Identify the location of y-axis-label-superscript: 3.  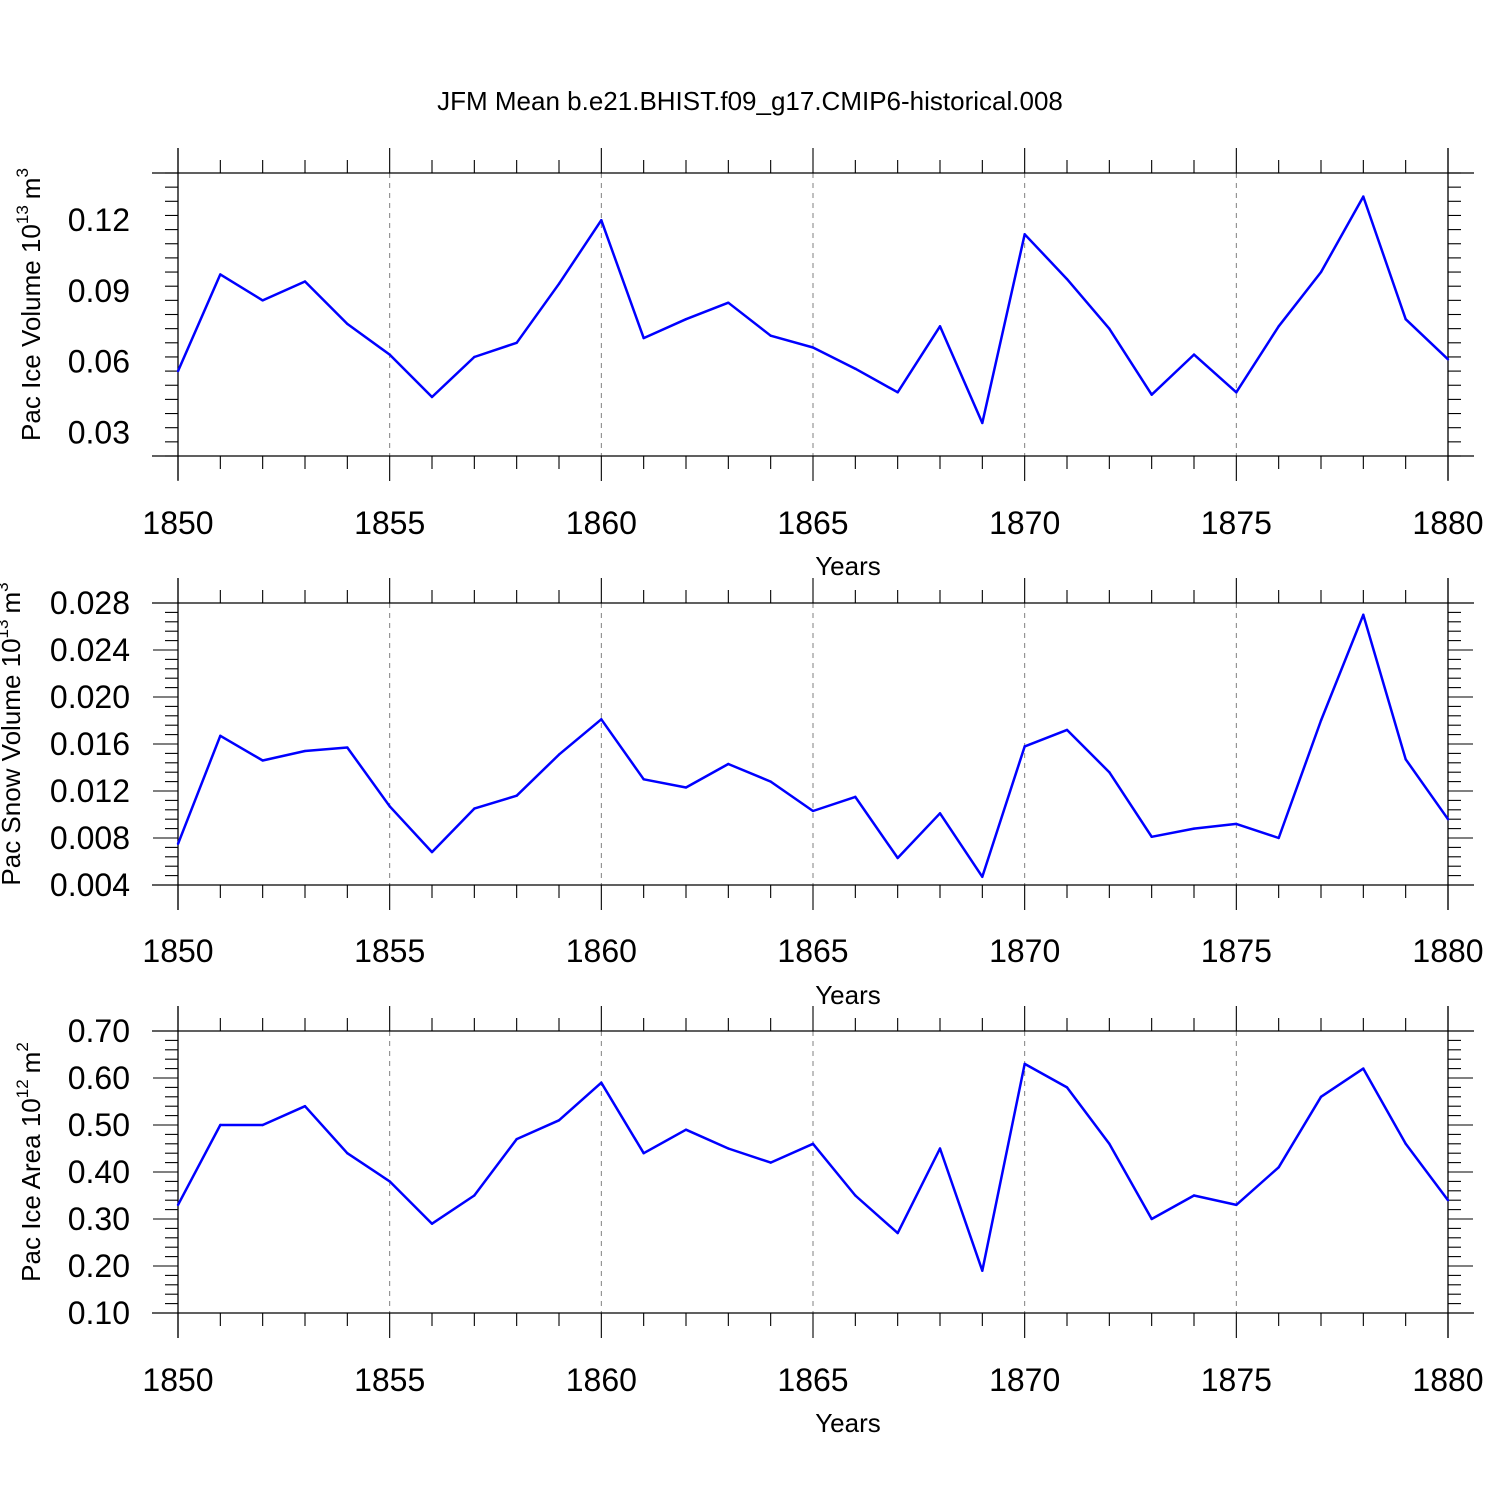
(6, 586).